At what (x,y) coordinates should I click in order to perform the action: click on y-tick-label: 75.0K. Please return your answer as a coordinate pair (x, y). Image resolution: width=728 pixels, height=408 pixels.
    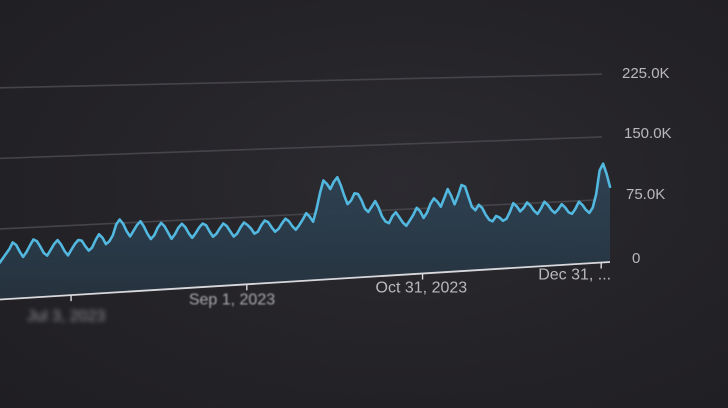
    Looking at the image, I should click on (645, 194).